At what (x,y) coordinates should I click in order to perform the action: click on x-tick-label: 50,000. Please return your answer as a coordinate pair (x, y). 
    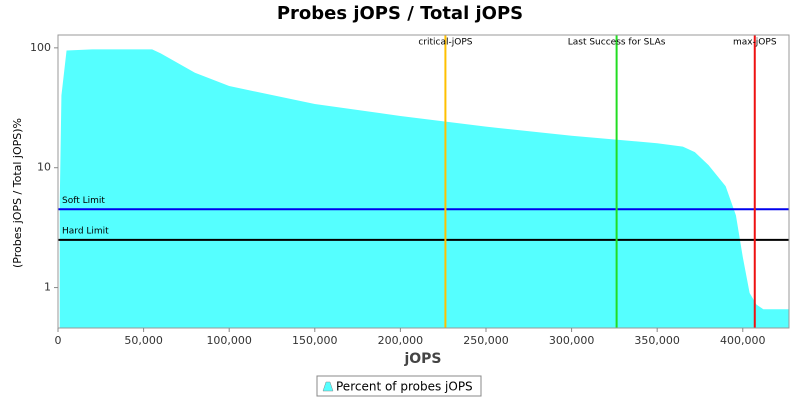
    Looking at the image, I should click on (143, 340).